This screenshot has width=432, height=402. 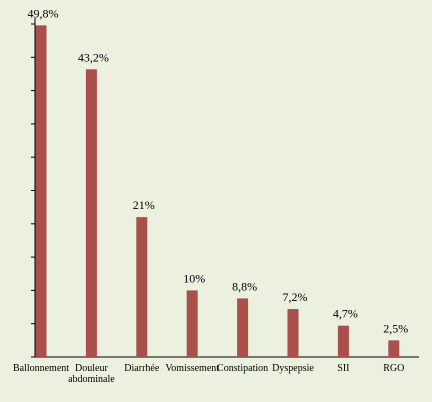 What do you see at coordinates (41, 368) in the screenshot?
I see `x-tick-label: Ballonnement` at bounding box center [41, 368].